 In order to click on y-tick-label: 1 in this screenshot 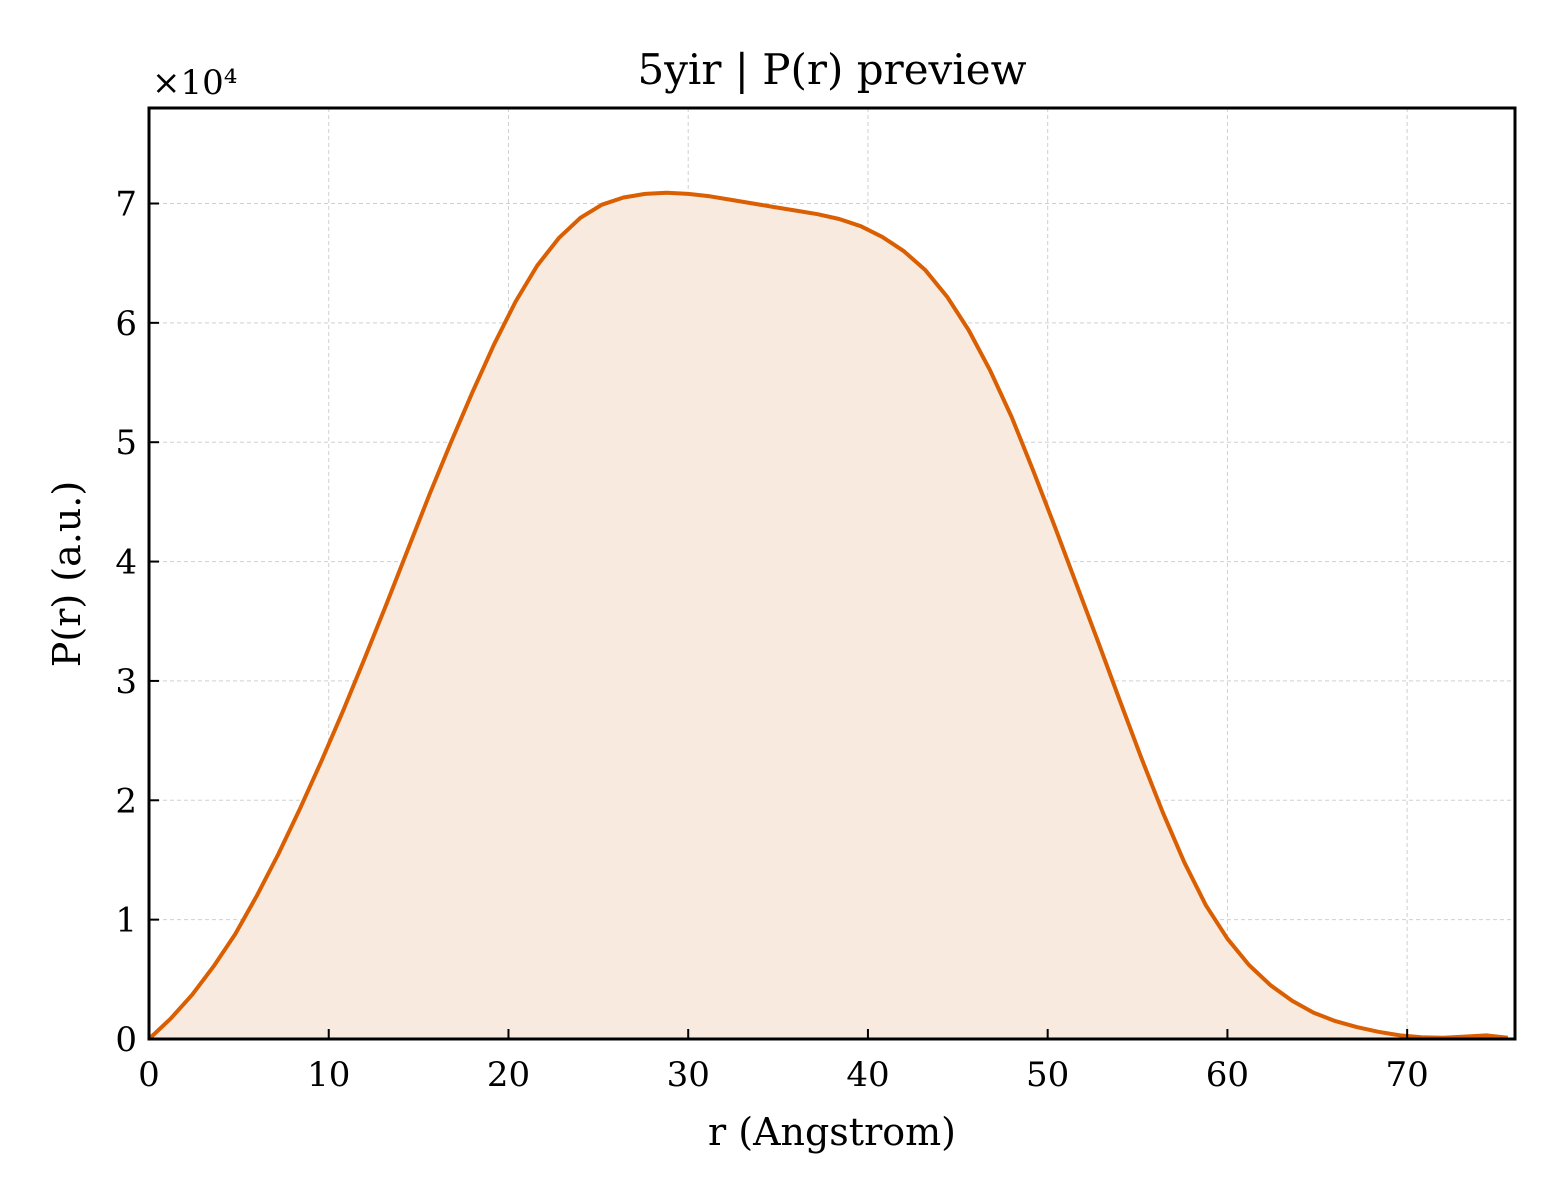, I will do `click(126, 921)`.